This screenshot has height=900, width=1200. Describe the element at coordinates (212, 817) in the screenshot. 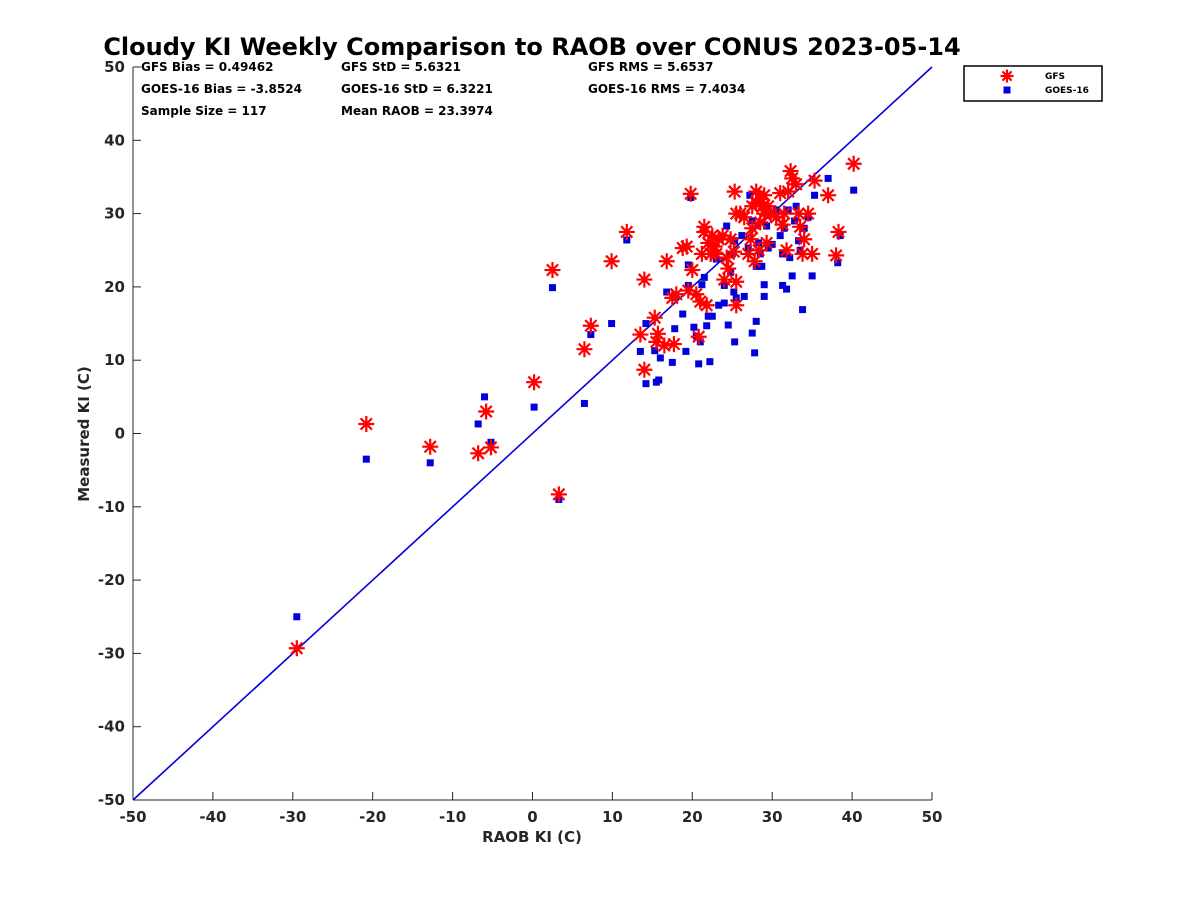

I see `x-tick-label: -40` at that location.